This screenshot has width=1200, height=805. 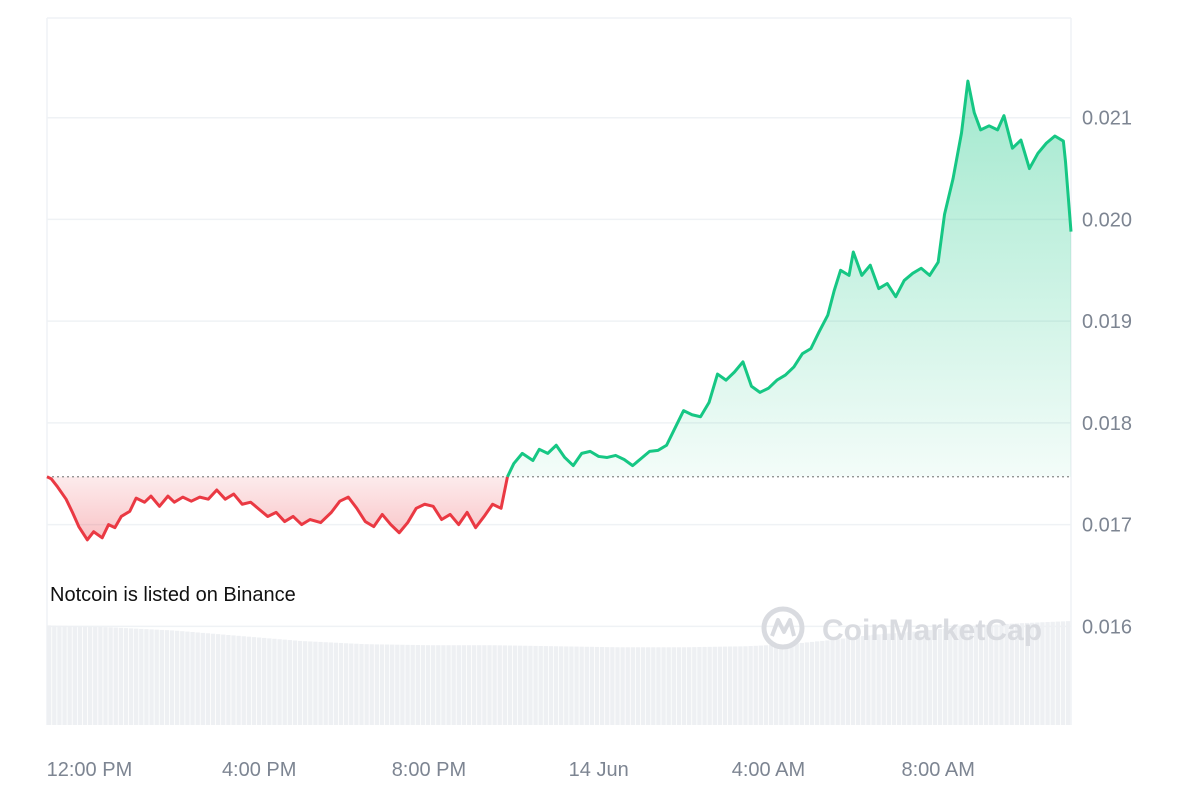 I want to click on x-tick-label: 4:00 PM, so click(x=259, y=770).